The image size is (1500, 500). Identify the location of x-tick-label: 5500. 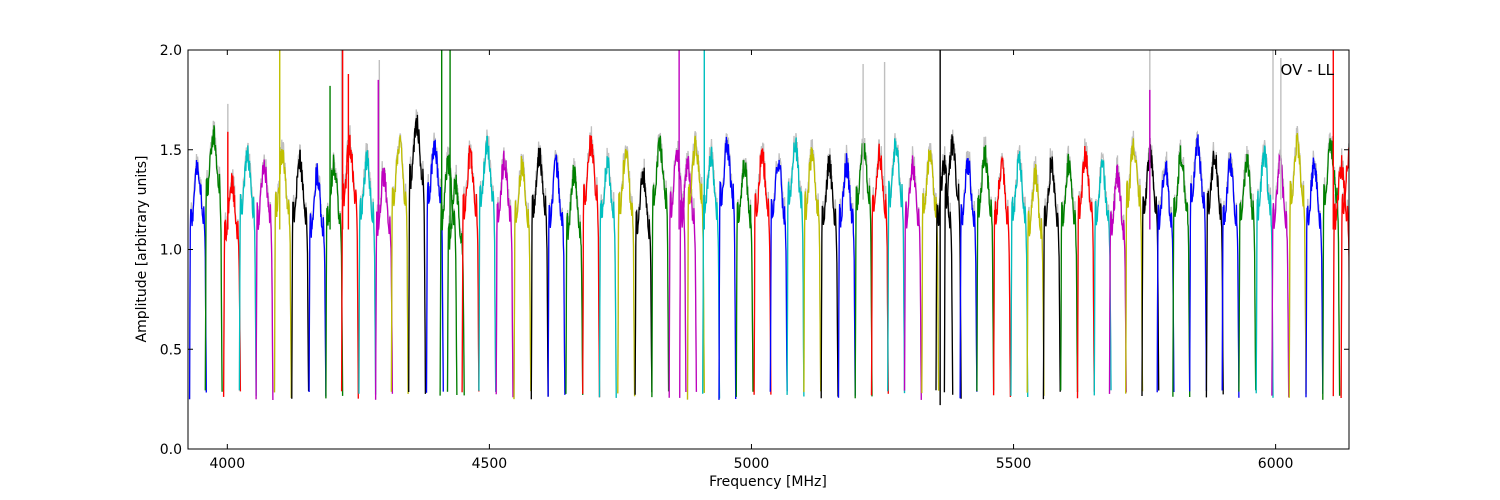
(1014, 464).